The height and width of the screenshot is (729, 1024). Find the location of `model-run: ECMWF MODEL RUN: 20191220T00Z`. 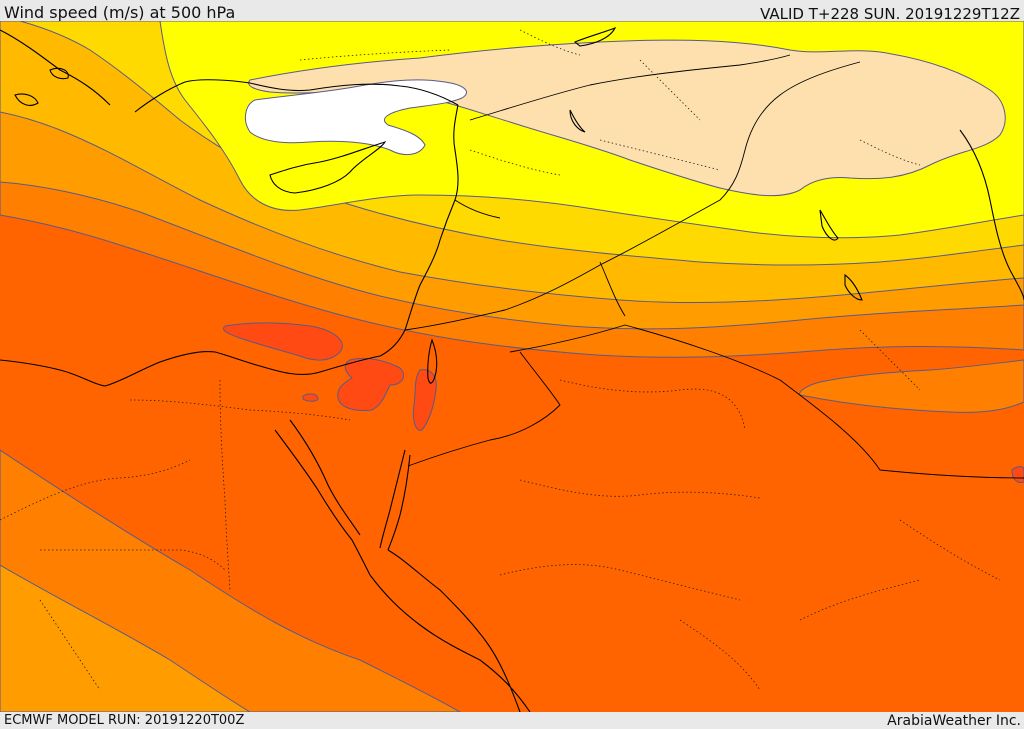

model-run: ECMWF MODEL RUN: 20191220T00Z is located at coordinates (124, 720).